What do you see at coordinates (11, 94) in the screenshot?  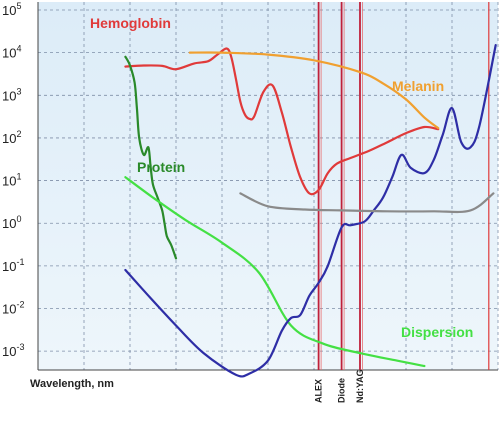 I see `y-tick-label: 10³` at bounding box center [11, 94].